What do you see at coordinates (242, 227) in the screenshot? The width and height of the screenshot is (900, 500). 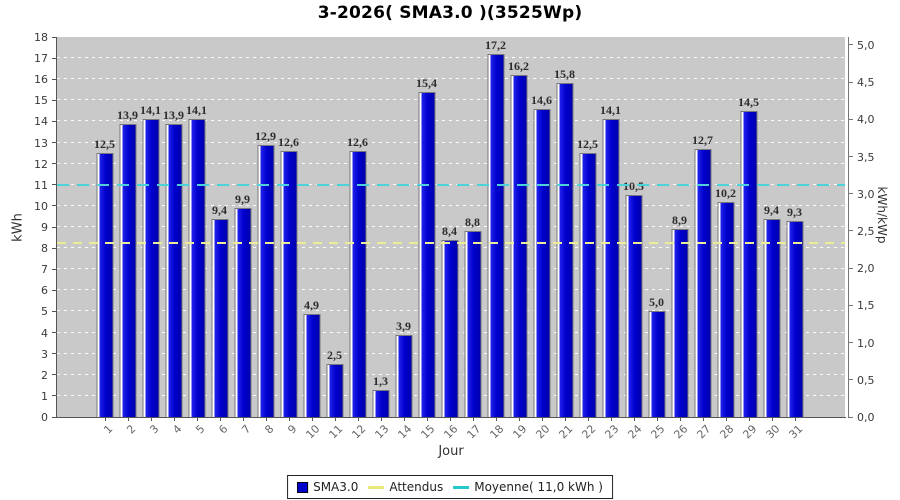 I see `bar-slot: 9,9` at bounding box center [242, 227].